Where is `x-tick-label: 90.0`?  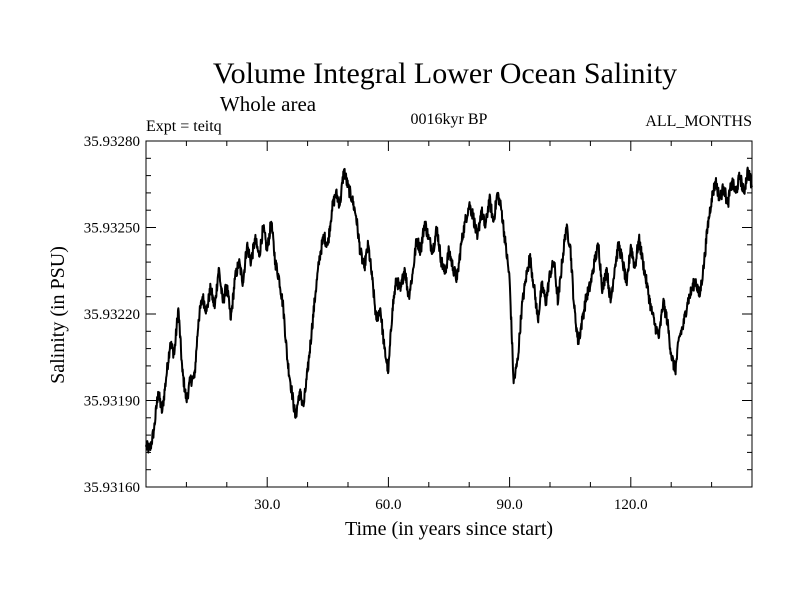
x-tick-label: 90.0 is located at coordinates (509, 505).